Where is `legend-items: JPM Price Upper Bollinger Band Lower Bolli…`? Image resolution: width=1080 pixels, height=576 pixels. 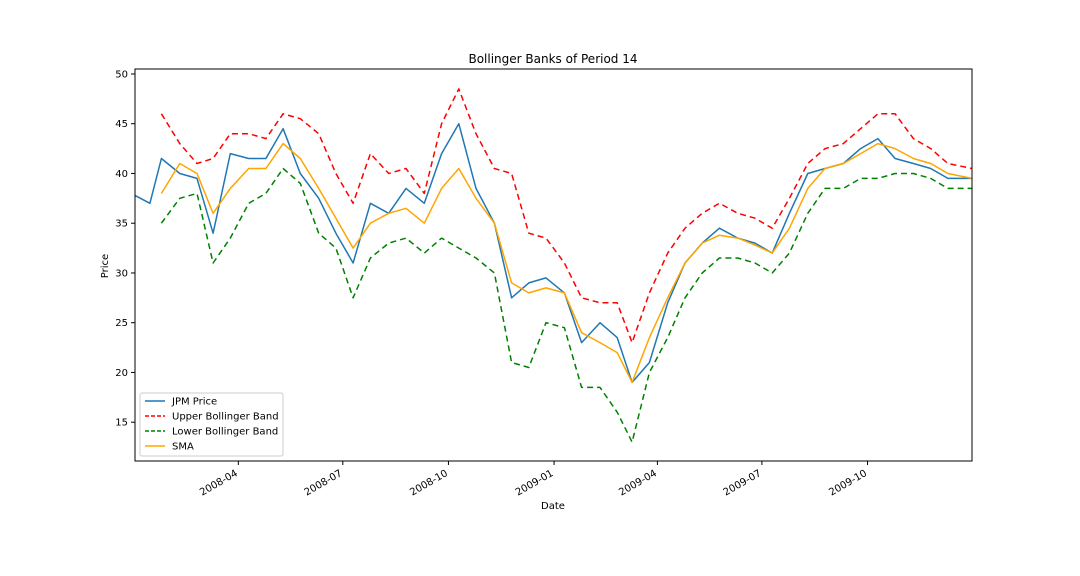
legend-items: JPM Price Upper Bollinger Band Lower Bolli… is located at coordinates (212, 425).